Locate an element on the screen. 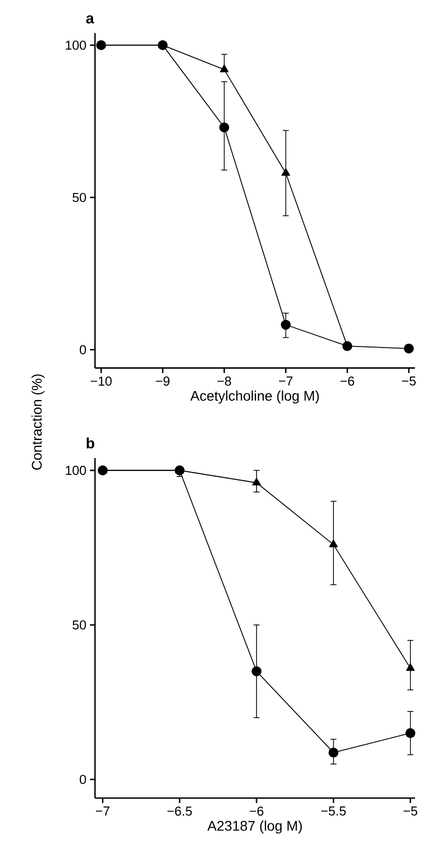 This screenshot has width=426, height=844. x-axis-title: A23187 (log M) is located at coordinates (254, 827).